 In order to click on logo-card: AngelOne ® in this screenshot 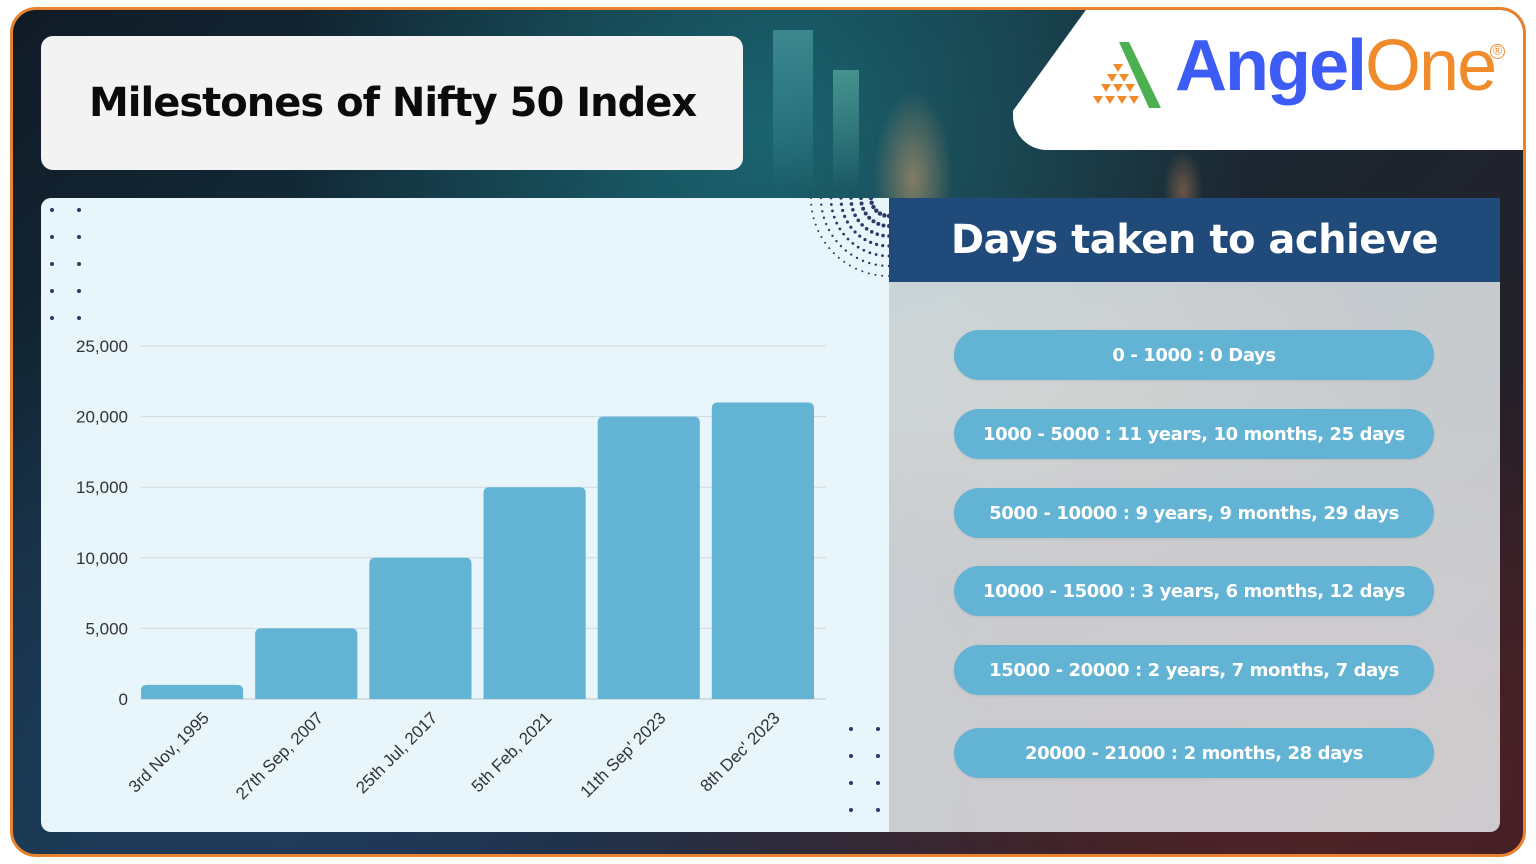, I will do `click(1268, 80)`.